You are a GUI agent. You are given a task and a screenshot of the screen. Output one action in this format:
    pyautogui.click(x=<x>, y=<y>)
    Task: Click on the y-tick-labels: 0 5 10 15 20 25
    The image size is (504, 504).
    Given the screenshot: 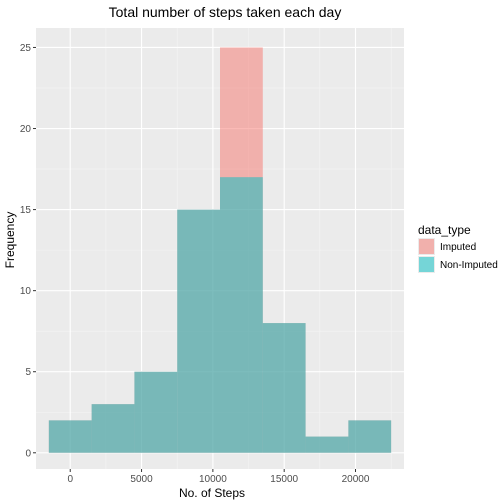 What is the action you would take?
    pyautogui.click(x=26, y=251)
    